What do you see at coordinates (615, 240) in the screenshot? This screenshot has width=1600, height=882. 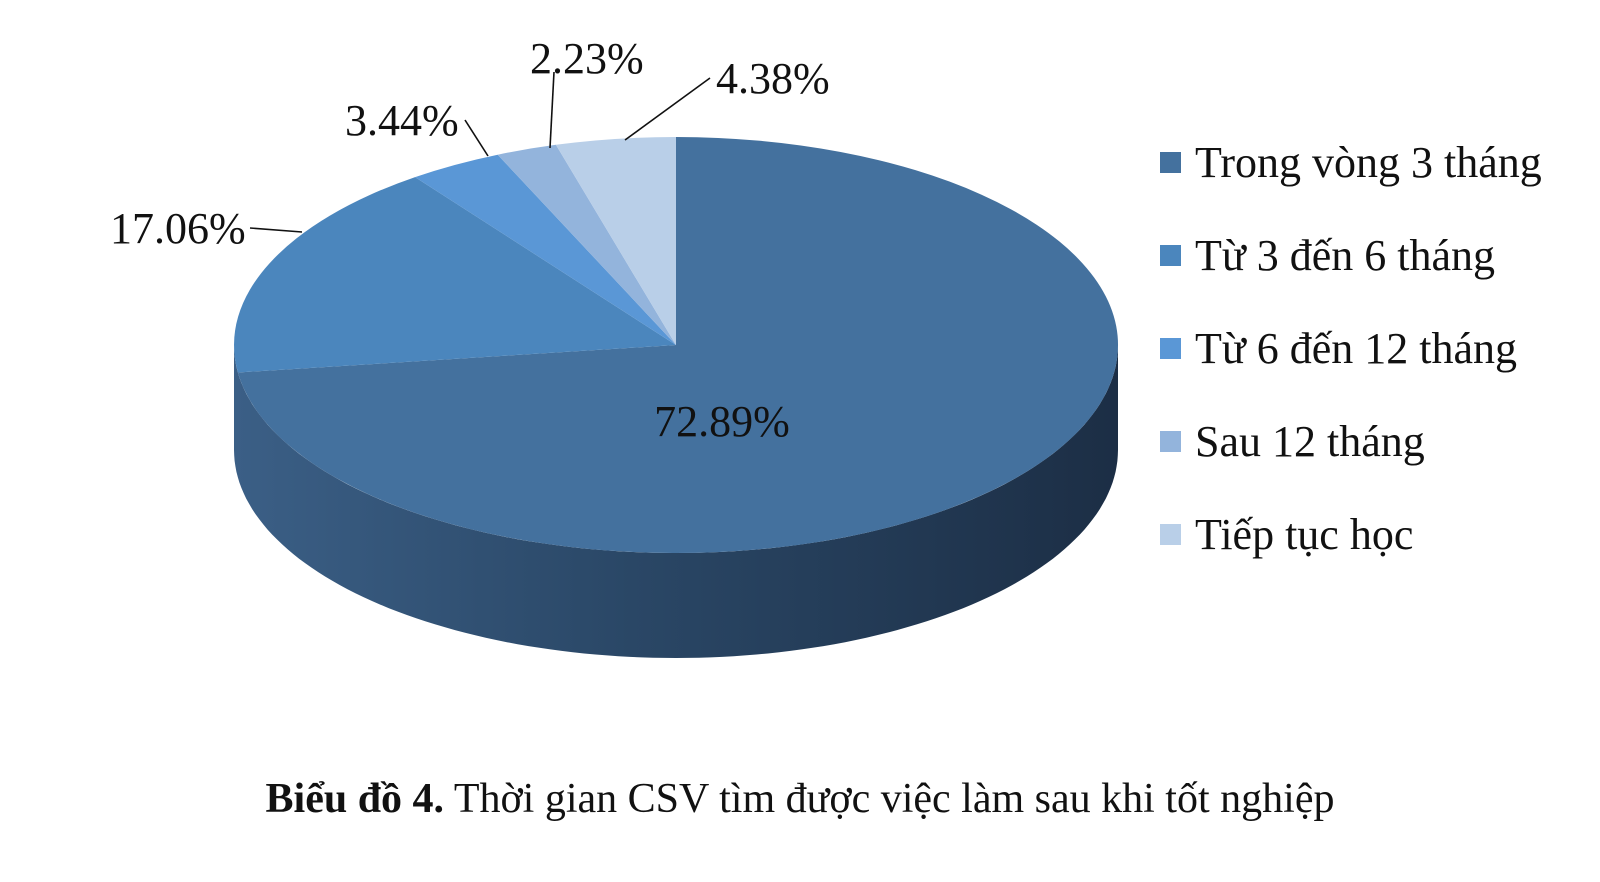 I see `pie-slice-tiep-tuc-hoc` at bounding box center [615, 240].